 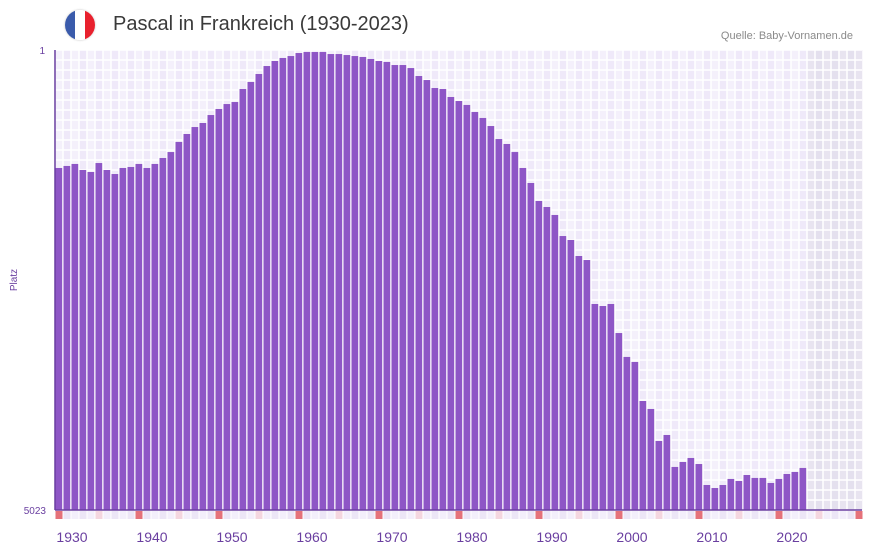 What do you see at coordinates (643, 455) in the screenshot?
I see `bar-2003` at bounding box center [643, 455].